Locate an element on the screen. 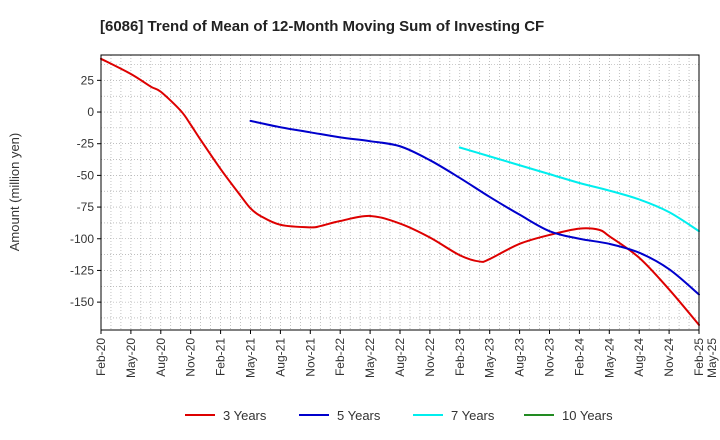  legend: 3 Years 5 Years 7 Years 10 Years is located at coordinates (399, 415).